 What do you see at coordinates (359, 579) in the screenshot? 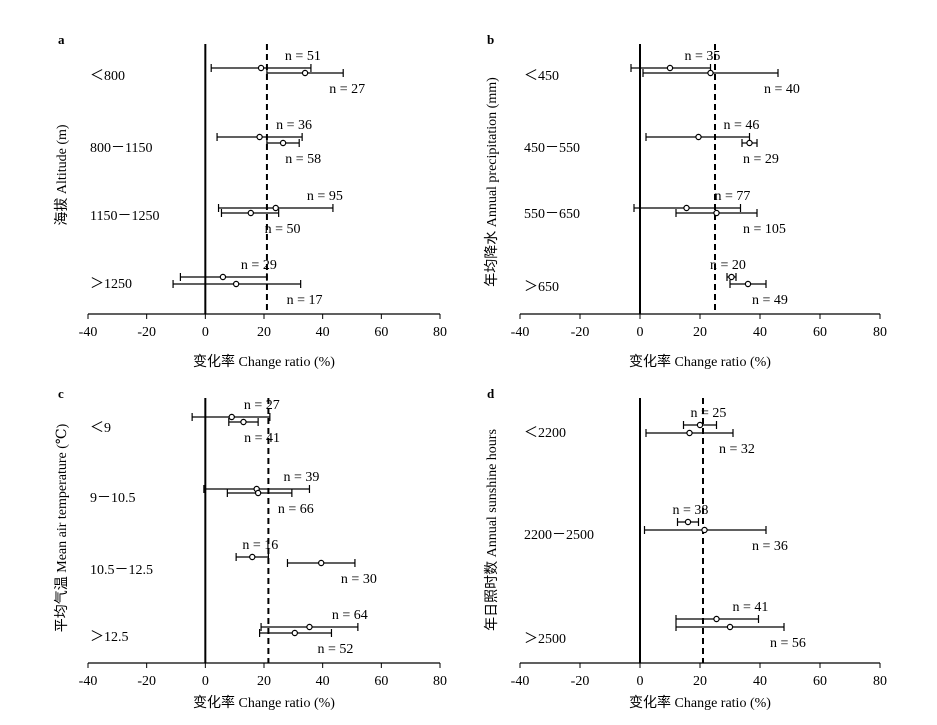
I see `sample-size-label: n = 30` at bounding box center [359, 579].